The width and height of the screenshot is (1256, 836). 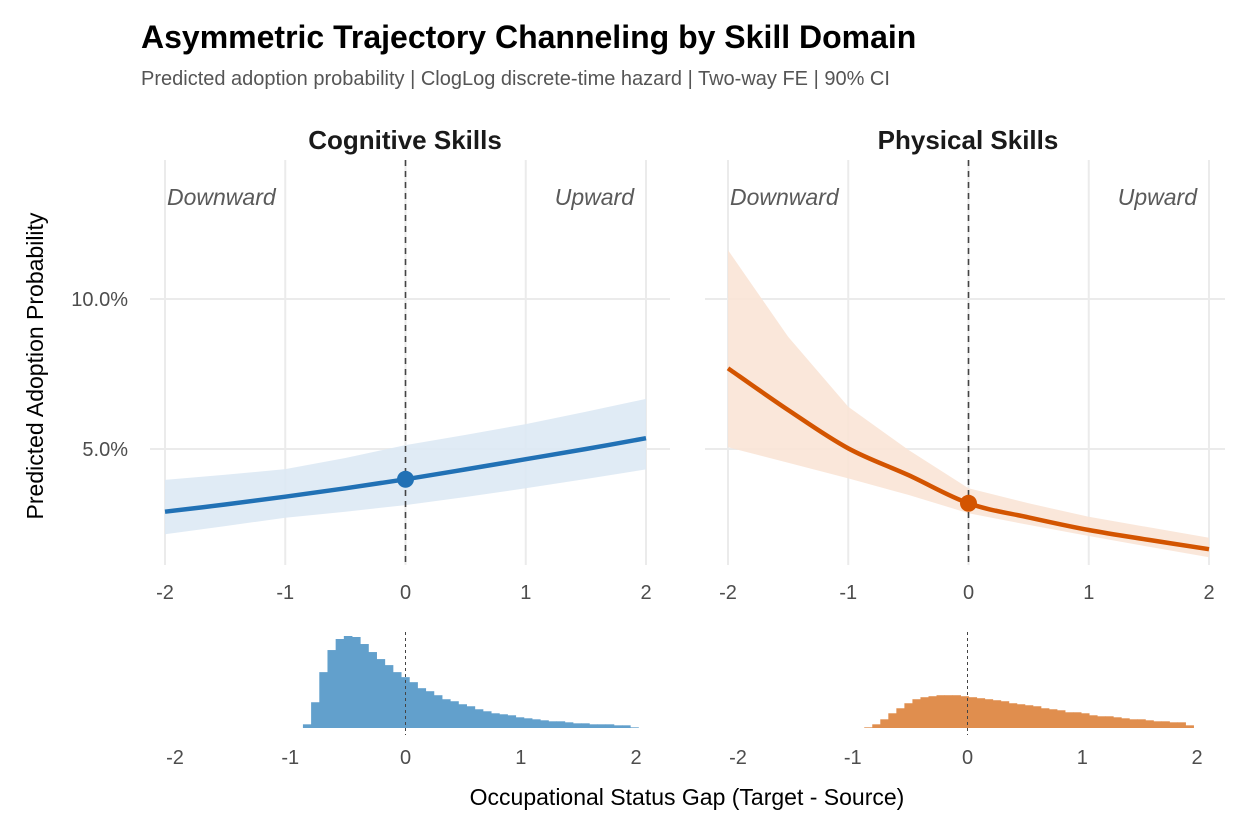 What do you see at coordinates (738, 758) in the screenshot?
I see `histogram-x-tick-label: -2` at bounding box center [738, 758].